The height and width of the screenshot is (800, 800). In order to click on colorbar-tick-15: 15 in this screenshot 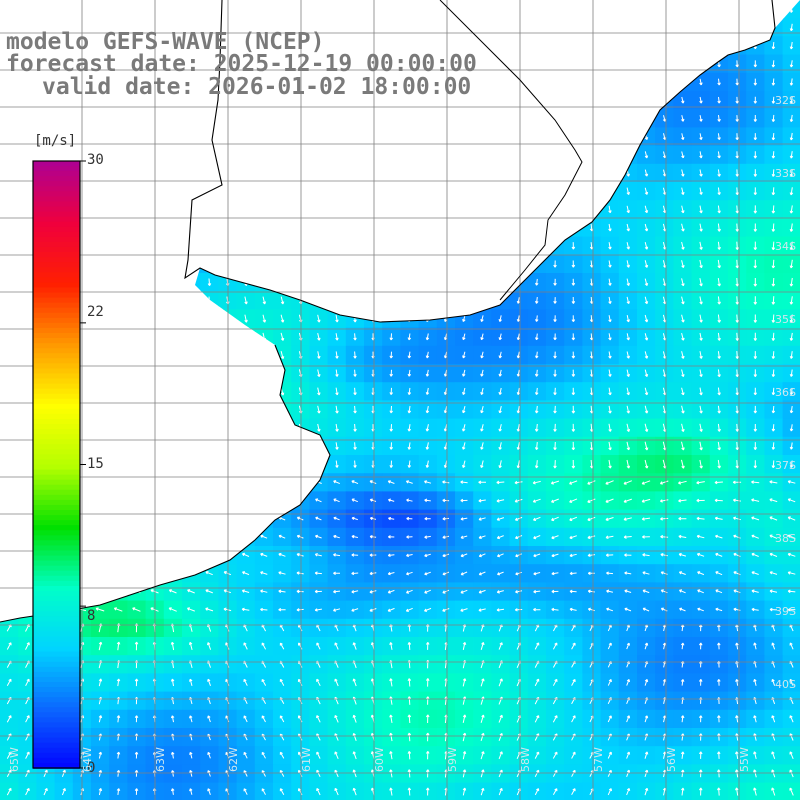, I will do `click(95, 464)`.